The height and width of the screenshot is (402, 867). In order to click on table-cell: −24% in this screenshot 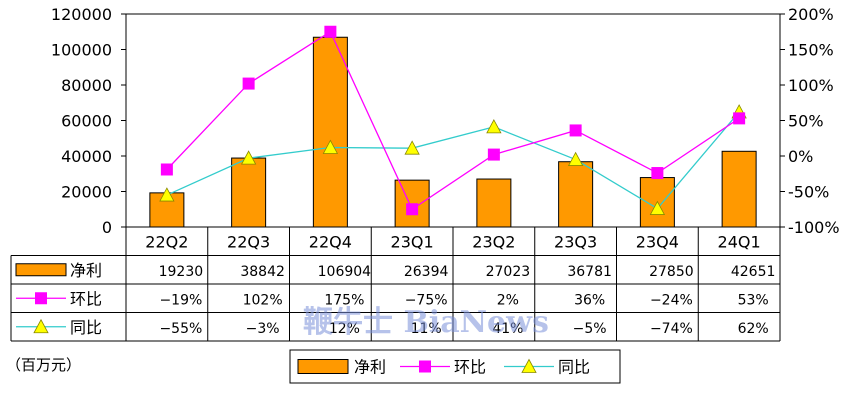, I will do `click(671, 300)`.